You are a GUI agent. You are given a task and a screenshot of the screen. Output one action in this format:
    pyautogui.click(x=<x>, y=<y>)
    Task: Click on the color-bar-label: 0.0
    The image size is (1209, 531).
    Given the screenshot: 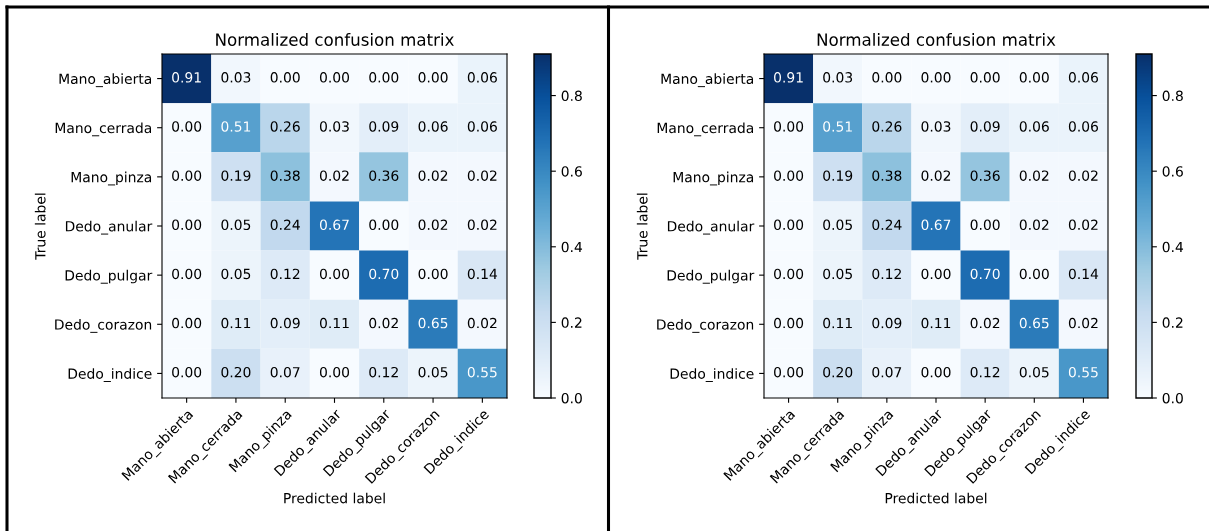 What is the action you would take?
    pyautogui.click(x=1172, y=398)
    